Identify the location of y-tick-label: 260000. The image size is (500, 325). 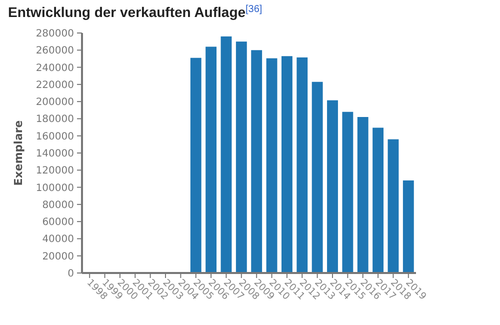
(55, 51).